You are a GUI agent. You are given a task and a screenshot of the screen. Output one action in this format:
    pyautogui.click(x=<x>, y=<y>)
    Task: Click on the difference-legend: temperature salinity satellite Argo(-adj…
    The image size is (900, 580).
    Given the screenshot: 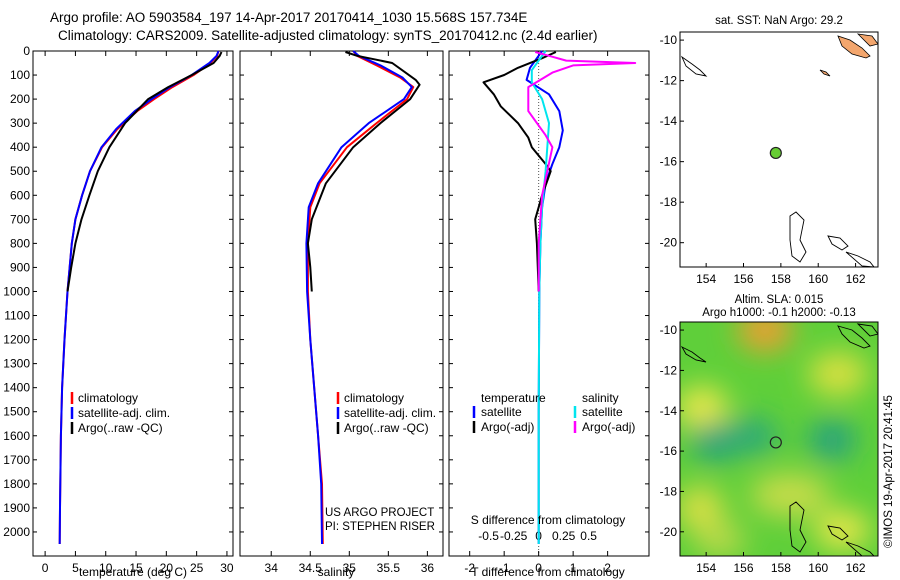 What is the action you would take?
    pyautogui.click(x=553, y=412)
    